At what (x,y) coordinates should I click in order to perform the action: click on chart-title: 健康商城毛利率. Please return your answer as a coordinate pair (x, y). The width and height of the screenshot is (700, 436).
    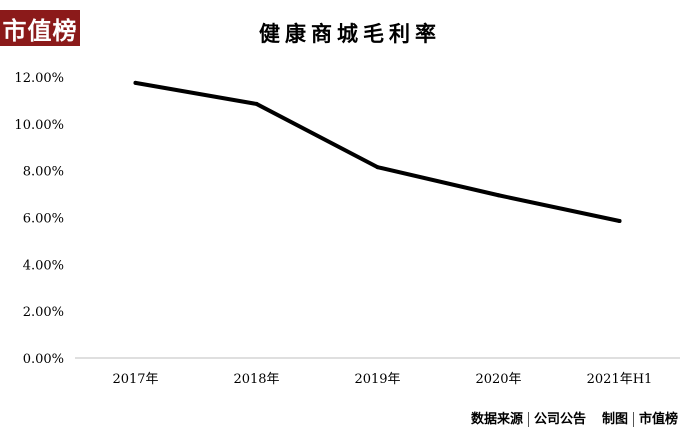
    Looking at the image, I should click on (350, 33).